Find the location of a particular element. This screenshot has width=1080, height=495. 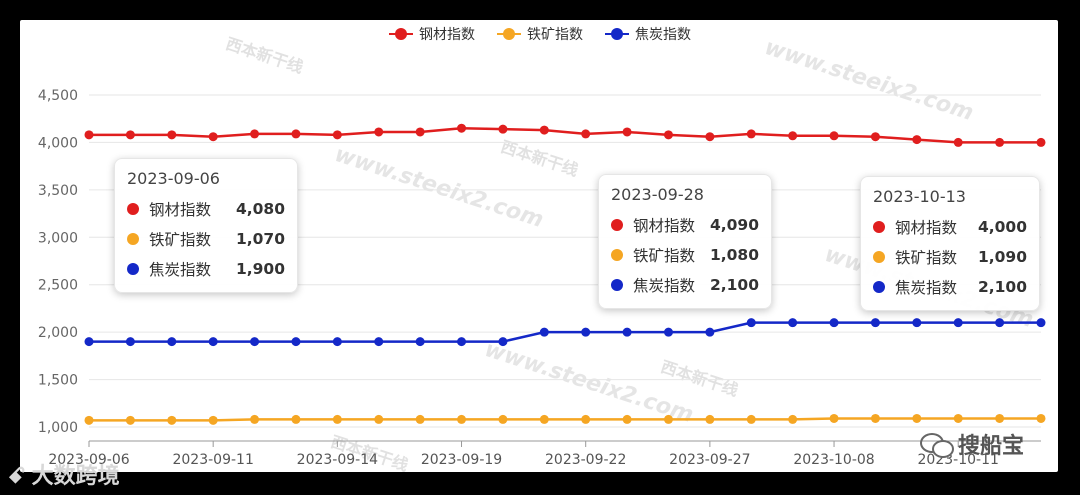

tooltip-row-steel: 钢材指数 4,080 is located at coordinates (206, 209).